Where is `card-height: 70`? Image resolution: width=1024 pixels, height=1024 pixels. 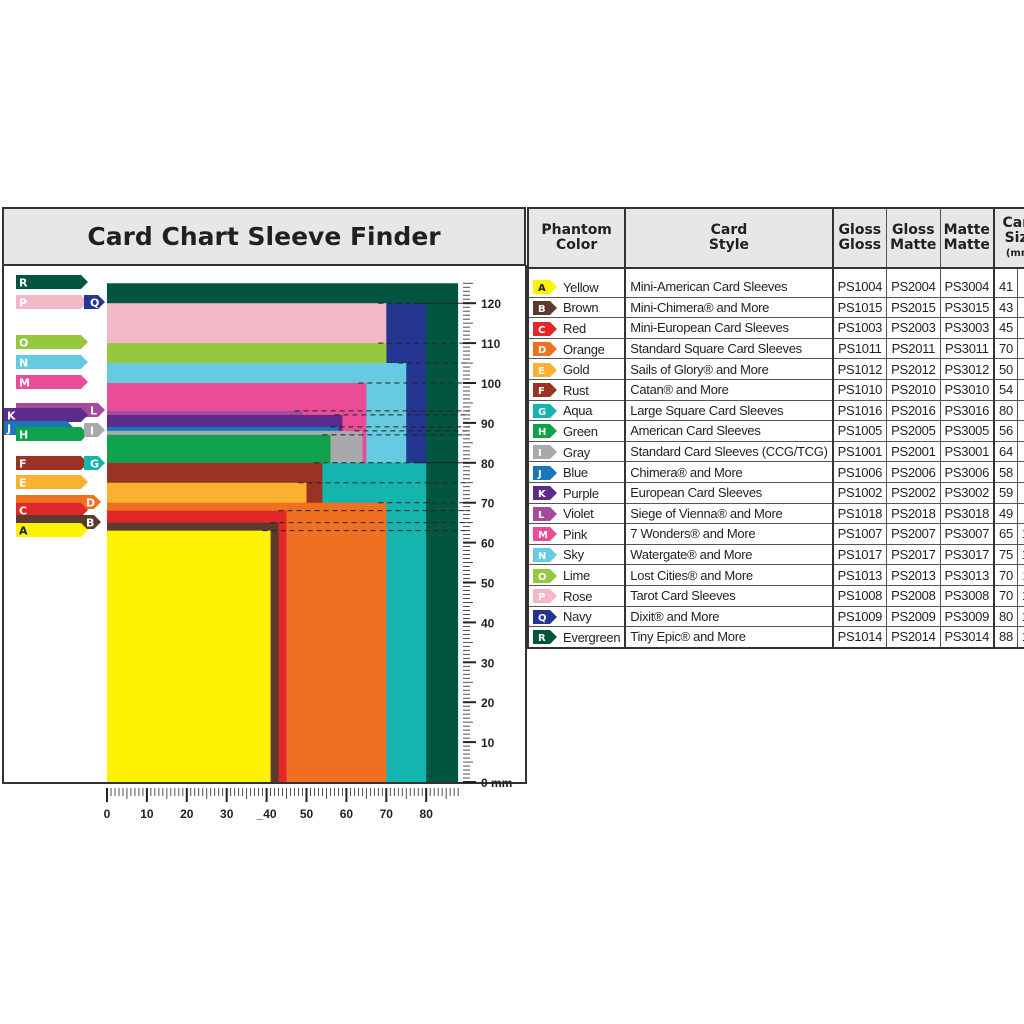 card-height: 70 is located at coordinates (1020, 348).